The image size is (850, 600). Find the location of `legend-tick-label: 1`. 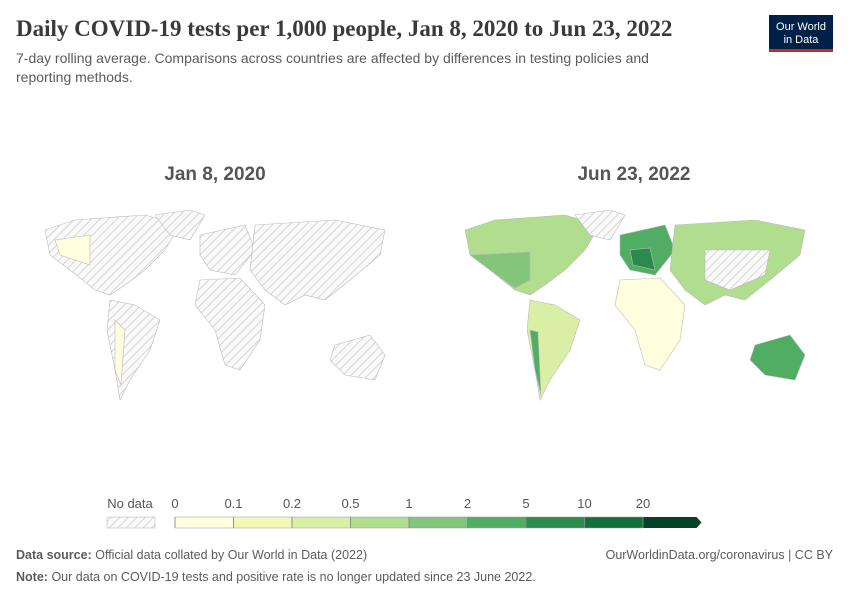

legend-tick-label: 1 is located at coordinates (408, 503).